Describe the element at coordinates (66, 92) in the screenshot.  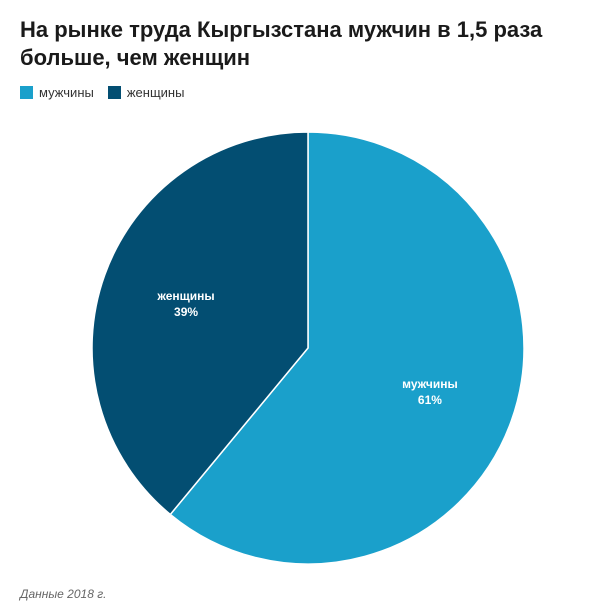
I see `legend-label-men: мужчины` at that location.